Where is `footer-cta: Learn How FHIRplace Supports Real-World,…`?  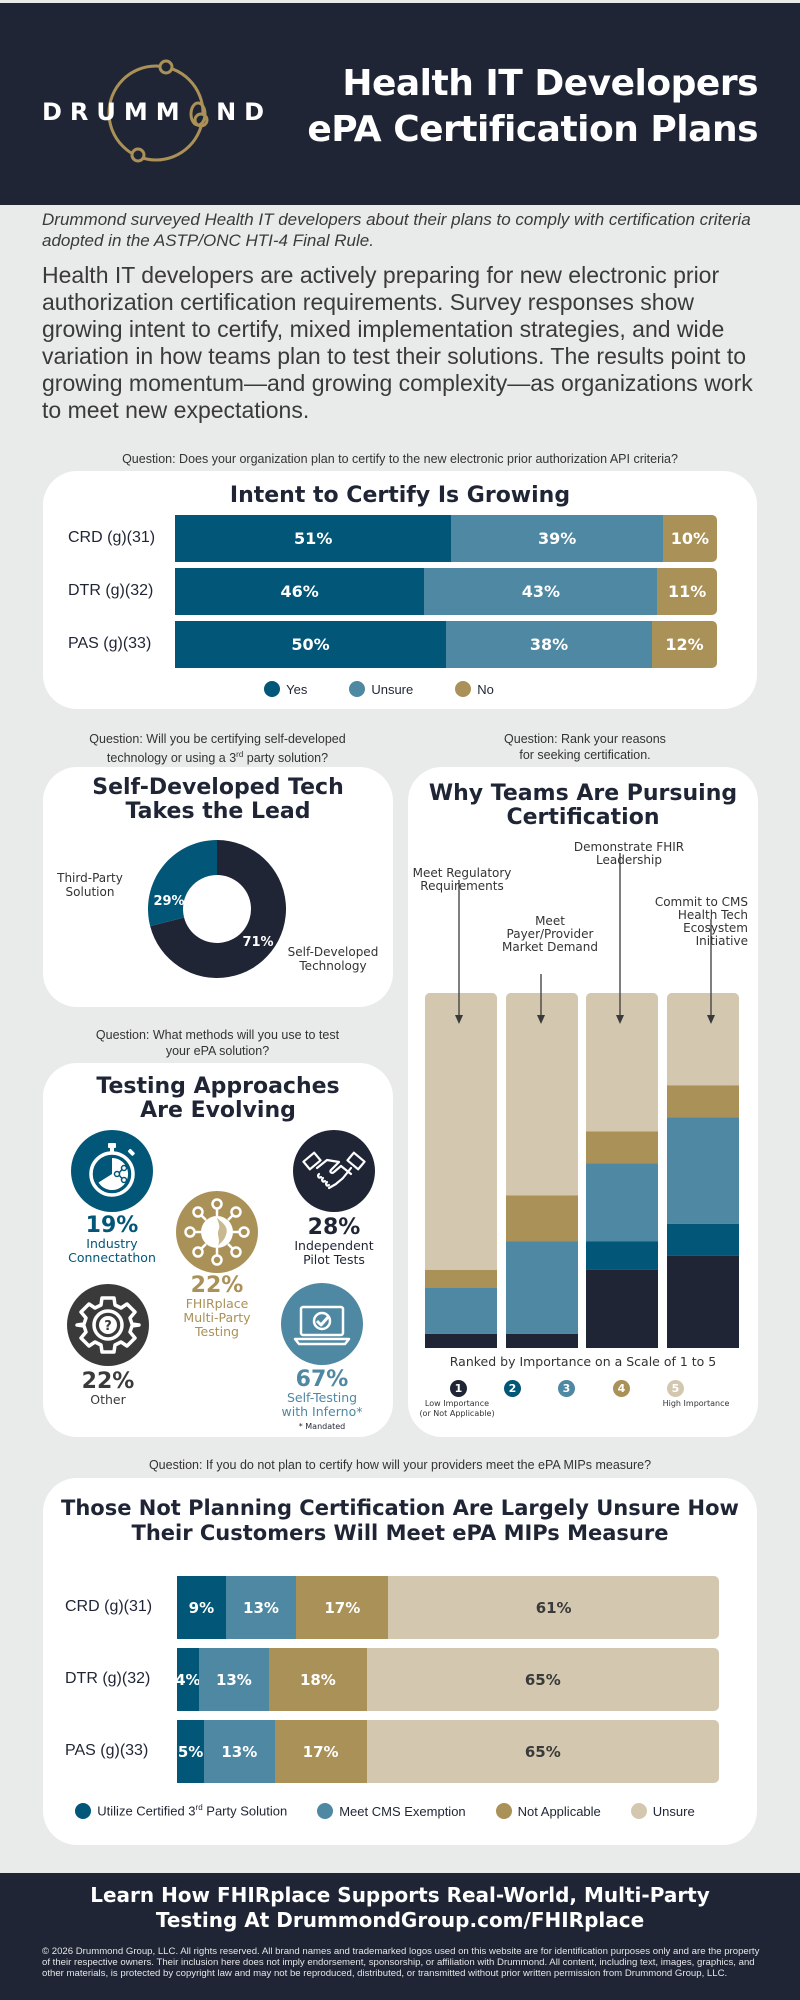
footer-cta: Learn How FHIRplace Supports Real-World,… is located at coordinates (400, 1908).